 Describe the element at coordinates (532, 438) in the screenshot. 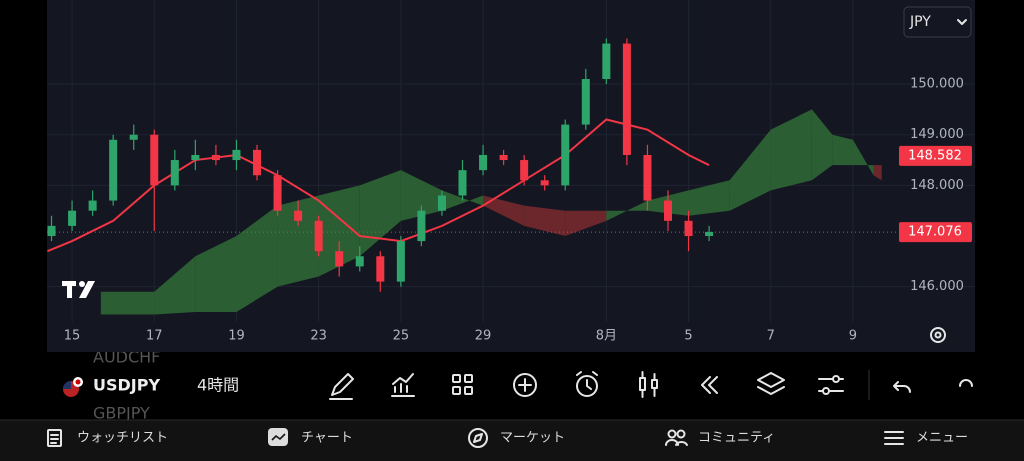

I see `nav-item: マーケット` at that location.